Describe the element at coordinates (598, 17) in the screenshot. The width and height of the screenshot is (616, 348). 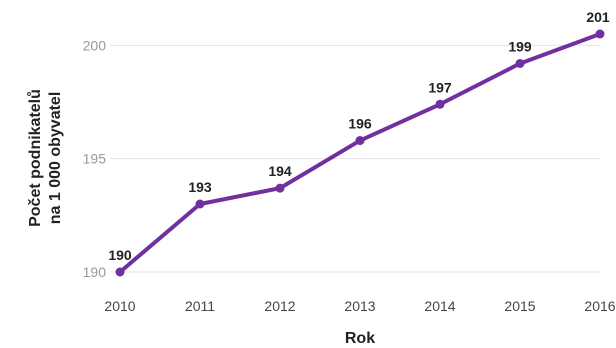
I see `data-label: 201` at that location.